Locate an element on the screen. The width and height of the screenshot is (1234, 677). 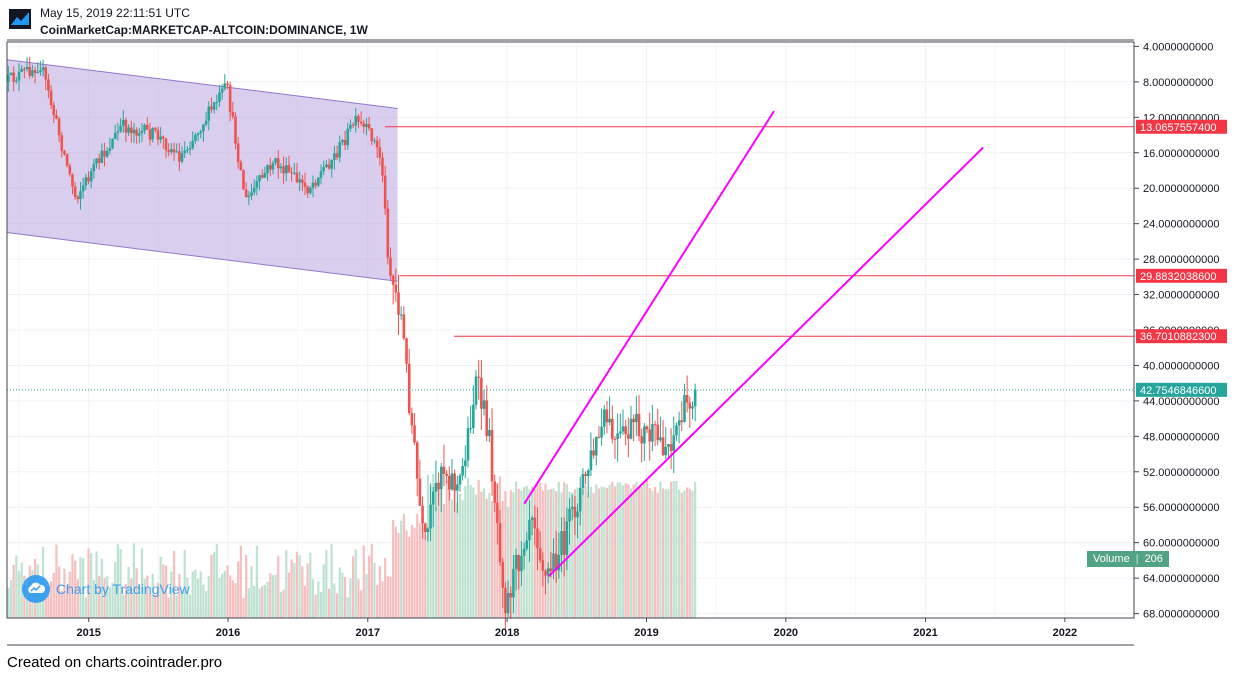
x-tick-label: 2019 is located at coordinates (646, 633).